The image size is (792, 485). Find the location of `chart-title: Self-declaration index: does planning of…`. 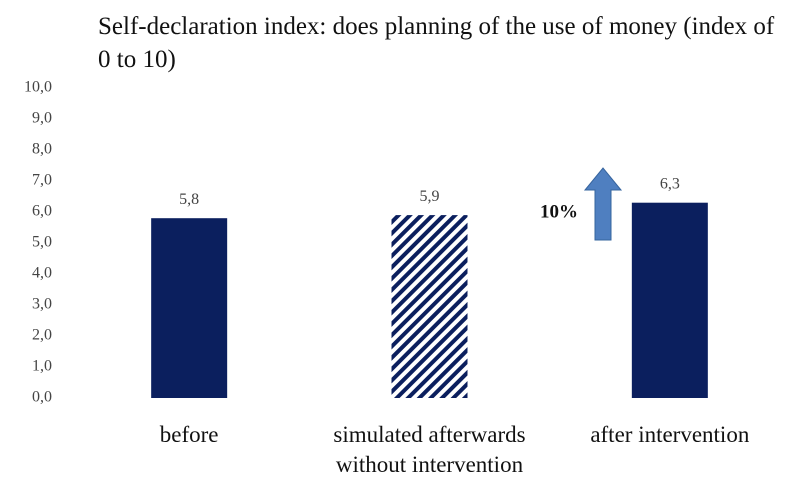

chart-title: Self-declaration index: does planning of… is located at coordinates (436, 43).